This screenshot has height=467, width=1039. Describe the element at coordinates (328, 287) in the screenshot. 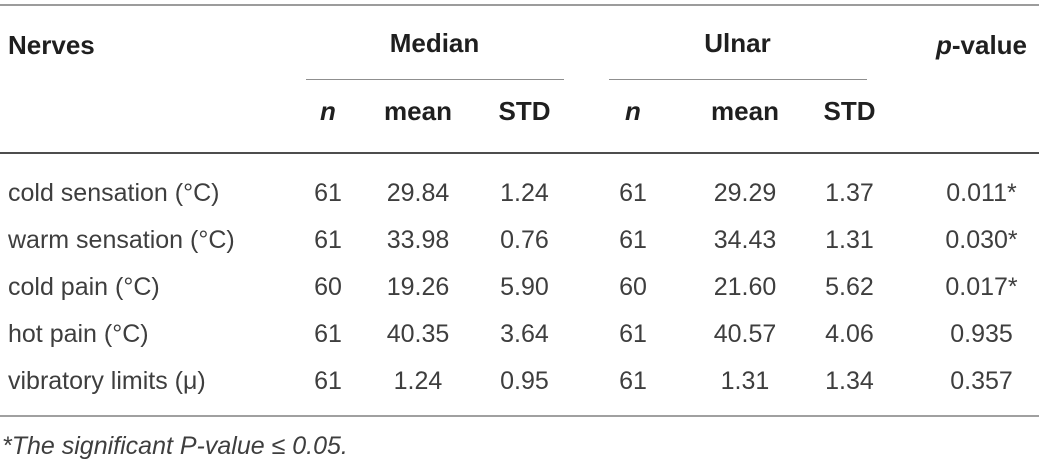

I see `median-n-value: 60` at that location.